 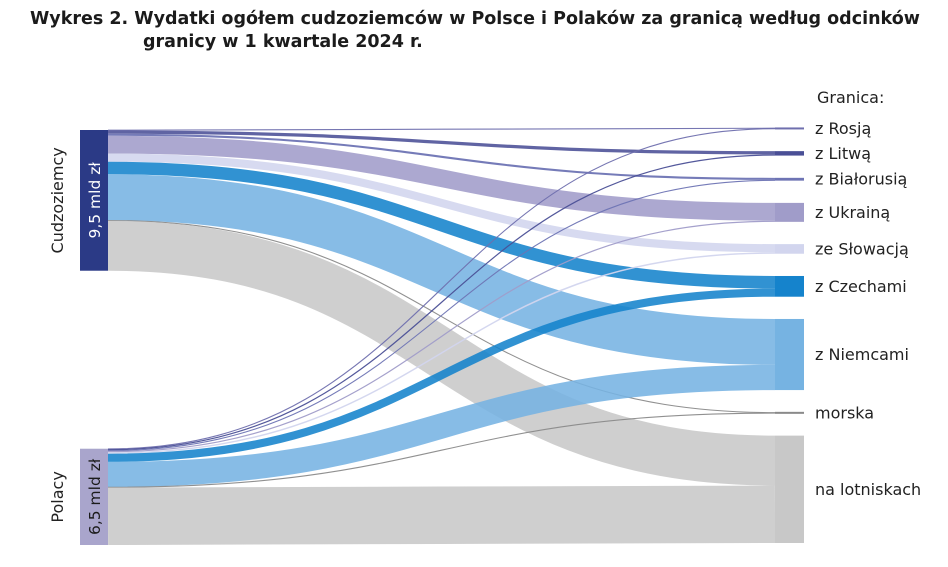 What do you see at coordinates (789, 128) in the screenshot?
I see `target-node-z-rosja` at bounding box center [789, 128].